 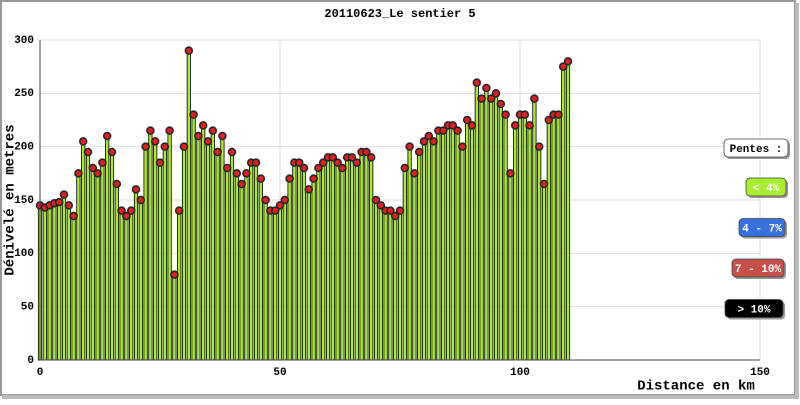 I want to click on legend-label: 4 - 7%, so click(x=762, y=229).